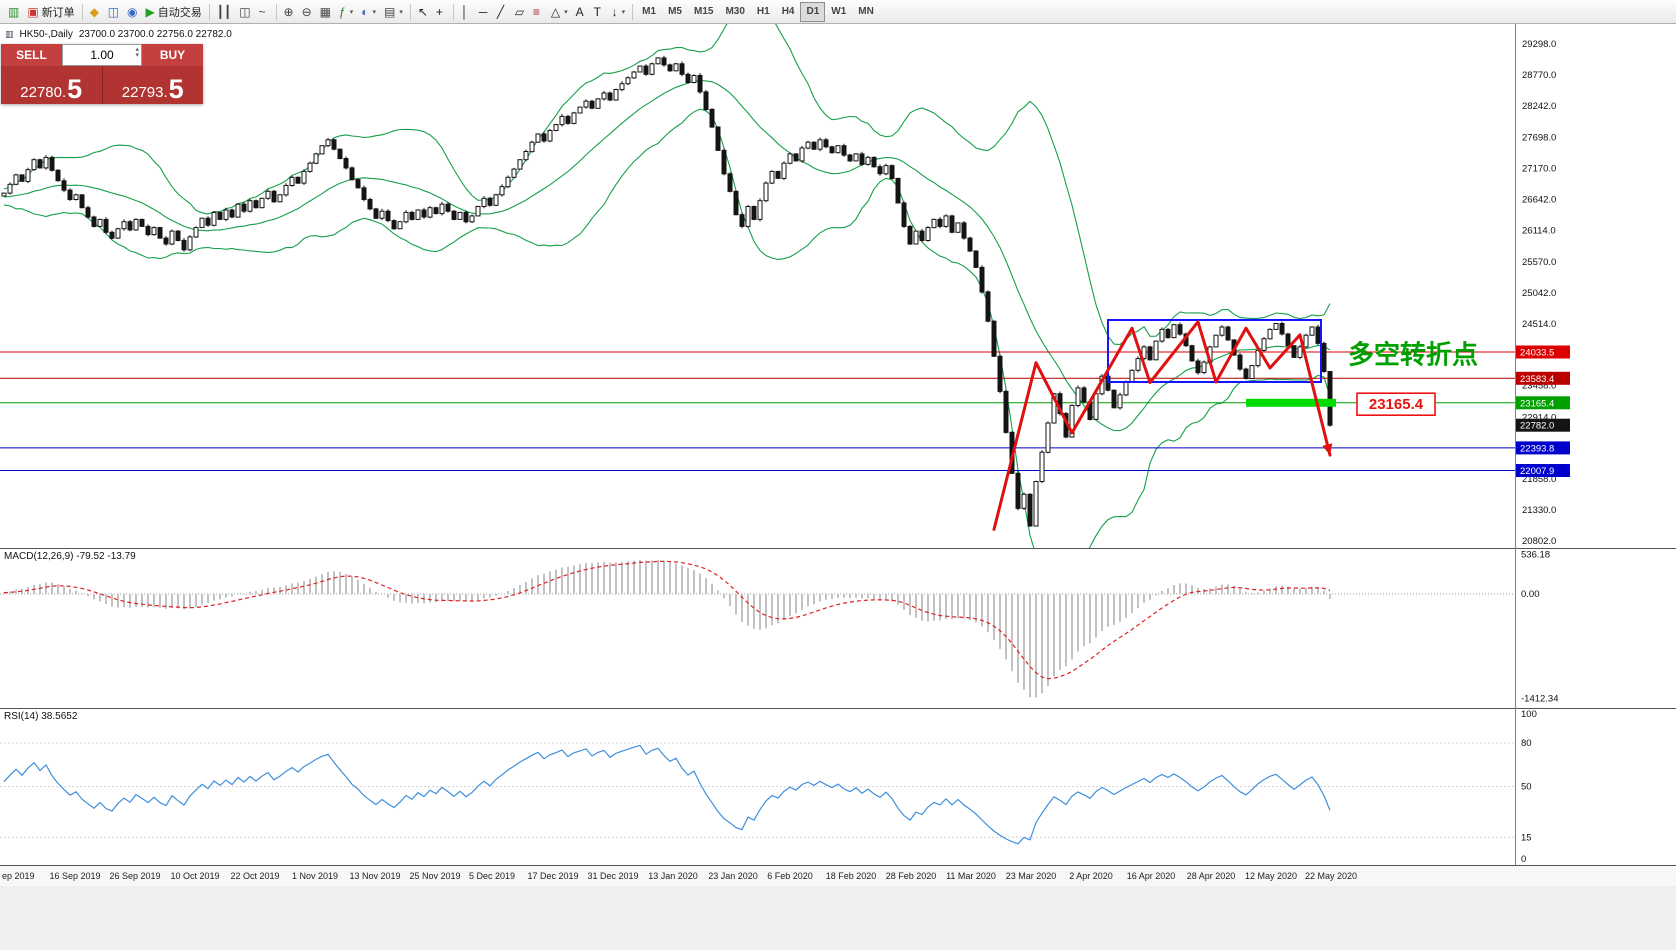 Image resolution: width=1676 pixels, height=950 pixels. I want to click on market-watch-icon: ◫, so click(113, 12).